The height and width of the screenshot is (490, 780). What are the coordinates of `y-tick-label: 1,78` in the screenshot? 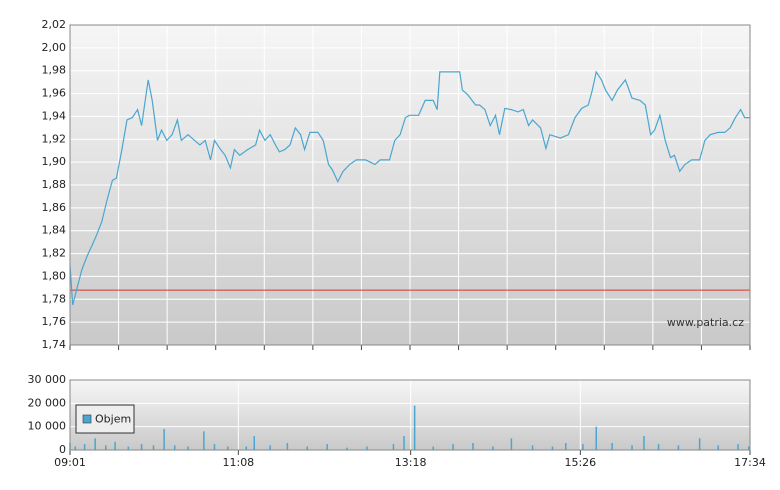 It's located at (54, 298).